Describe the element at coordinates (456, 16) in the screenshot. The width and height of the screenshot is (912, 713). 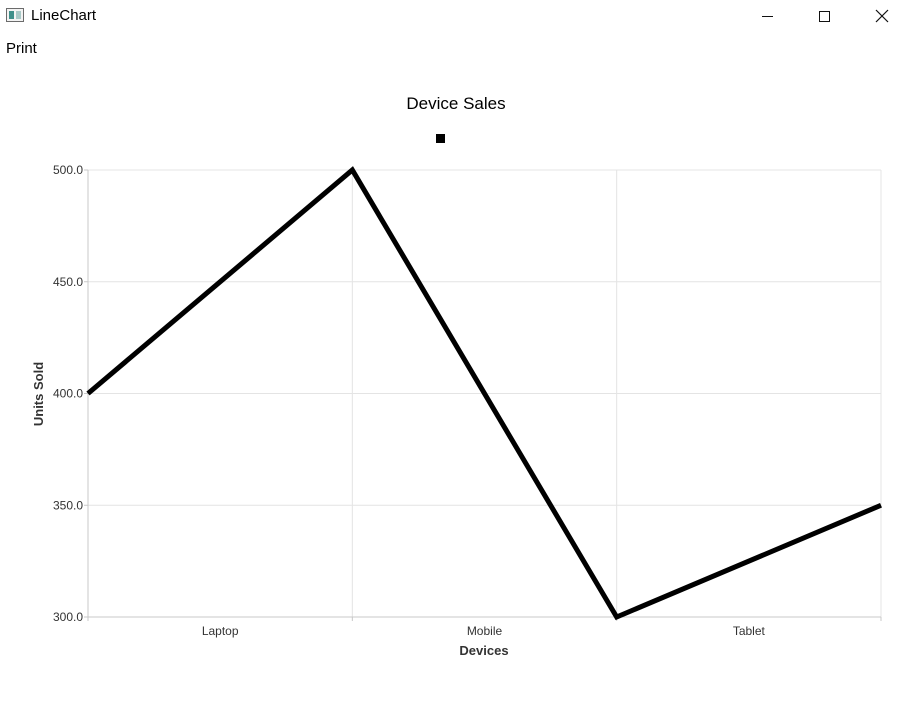
I see `title-bar: LineChart` at that location.